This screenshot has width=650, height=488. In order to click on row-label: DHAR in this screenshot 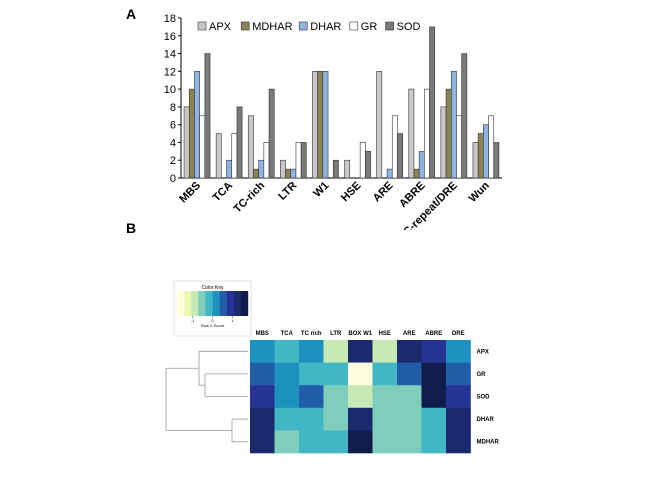, I will do `click(486, 420)`.